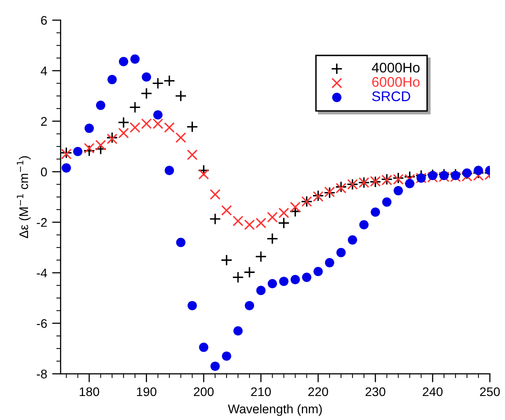 This screenshot has width=505, height=420. What do you see at coordinates (376, 391) in the screenshot?
I see `x-tick-label: 230` at bounding box center [376, 391].